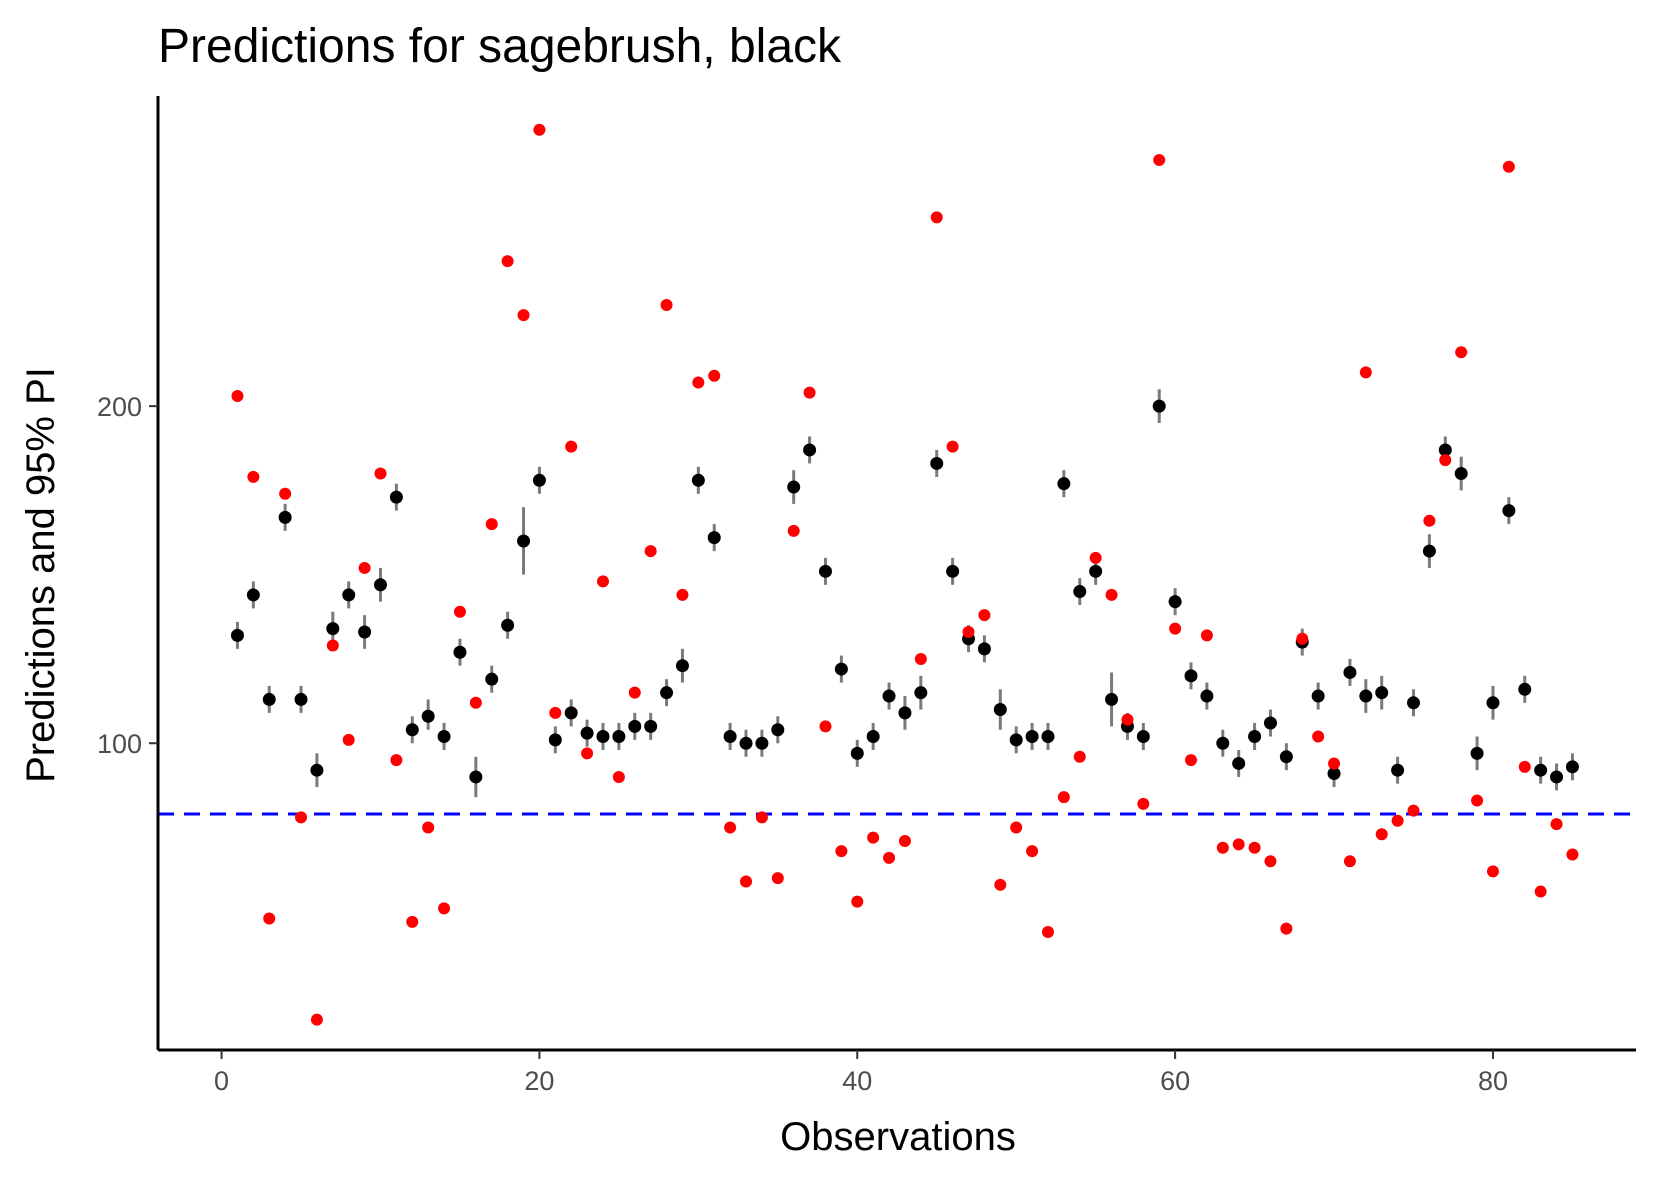 The image size is (1653, 1181). I want to click on x-tick-label: 80, so click(1493, 1081).